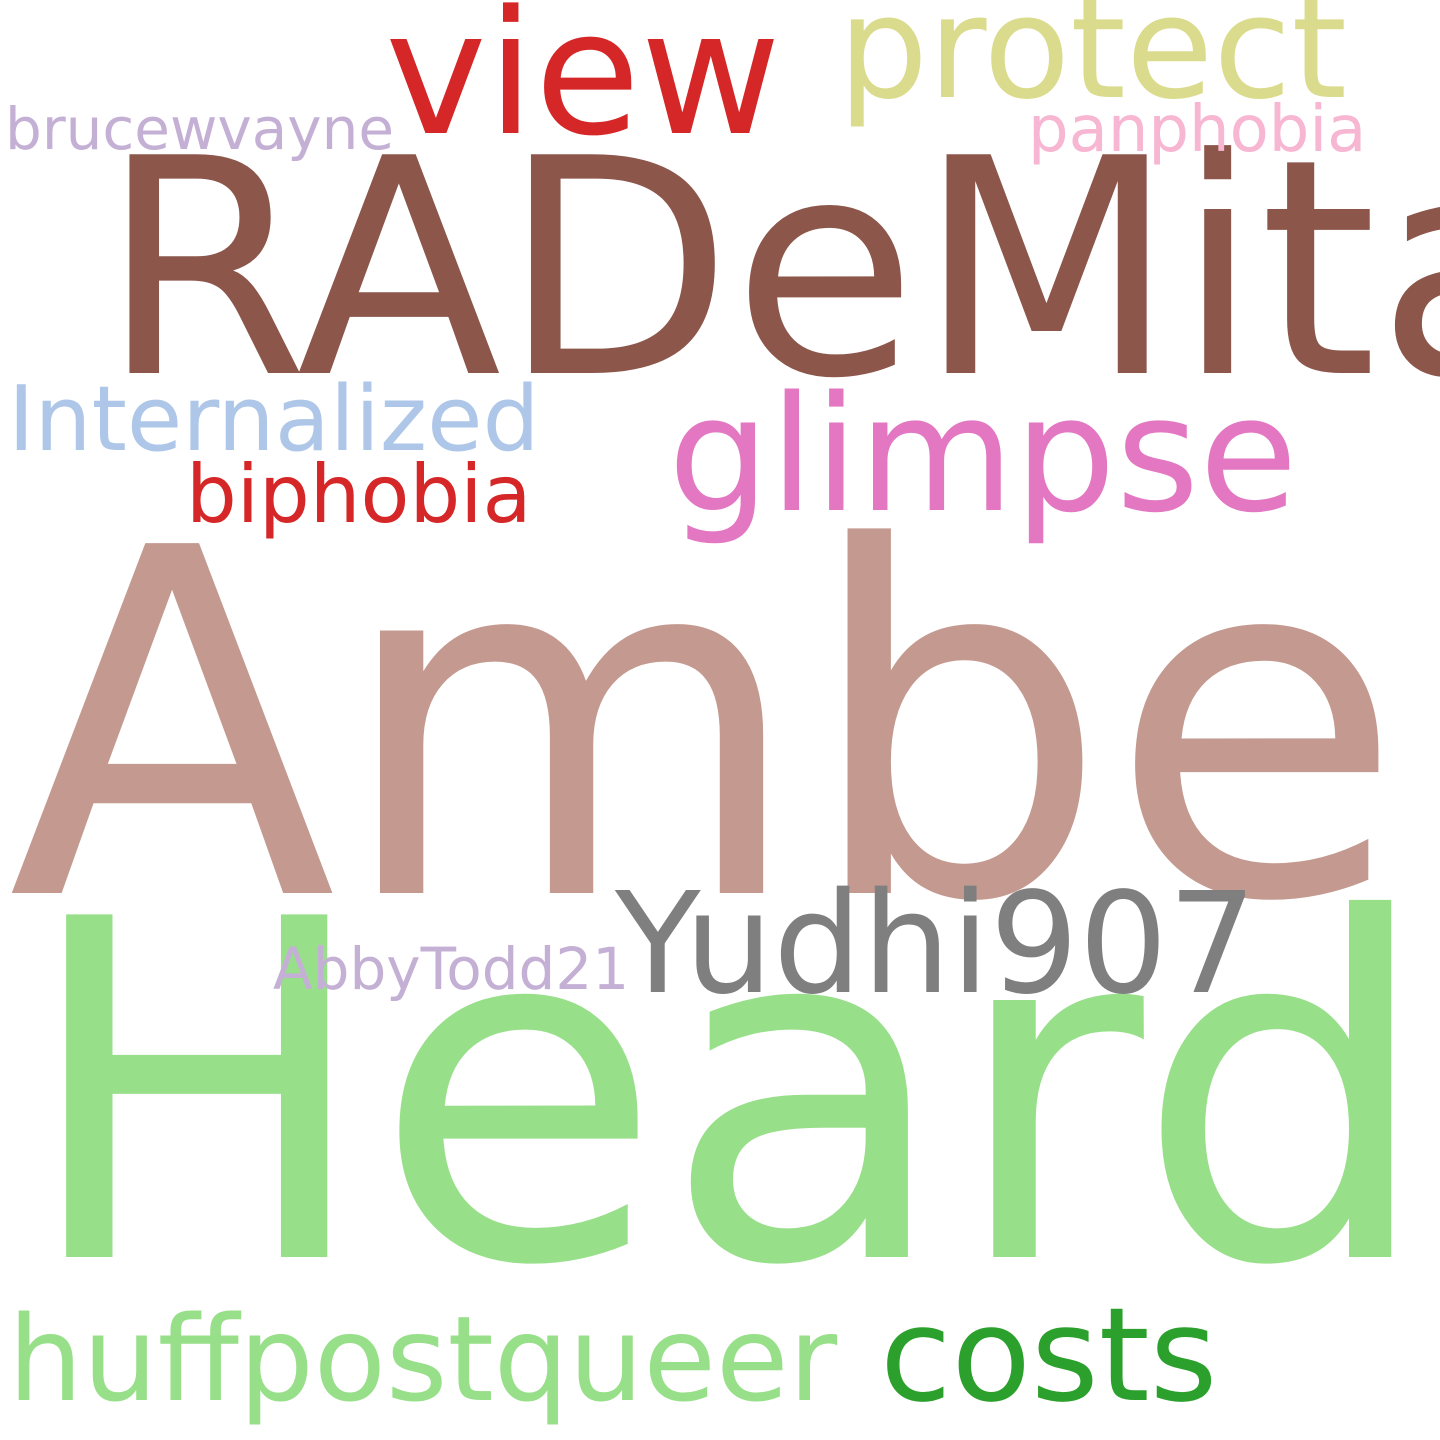 This screenshot has width=1440, height=1440. I want to click on word-internalized: Internalized, so click(274, 419).